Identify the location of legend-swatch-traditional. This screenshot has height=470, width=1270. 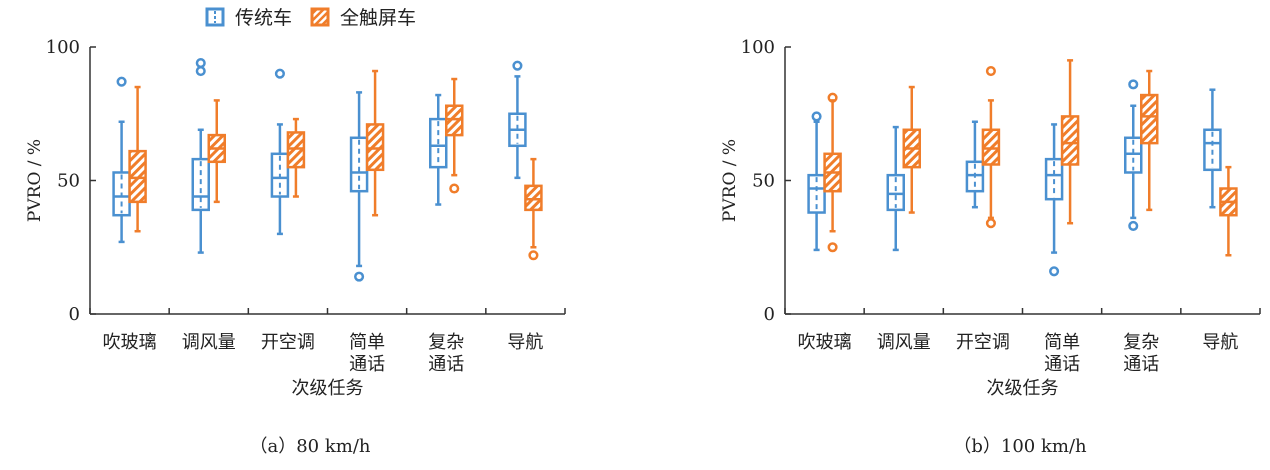
(215, 16).